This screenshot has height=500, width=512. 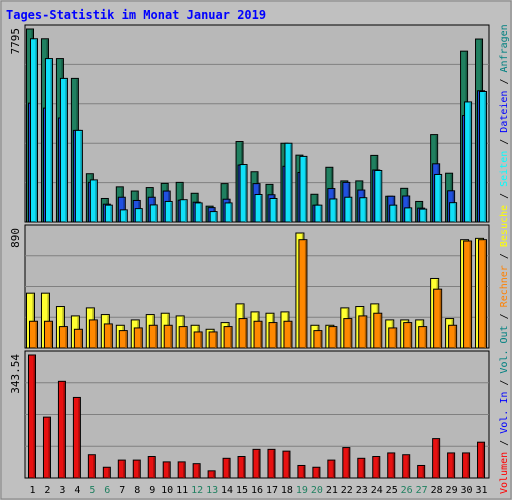 What do you see at coordinates (47, 490) in the screenshot?
I see `x-tick-label: 2` at bounding box center [47, 490].